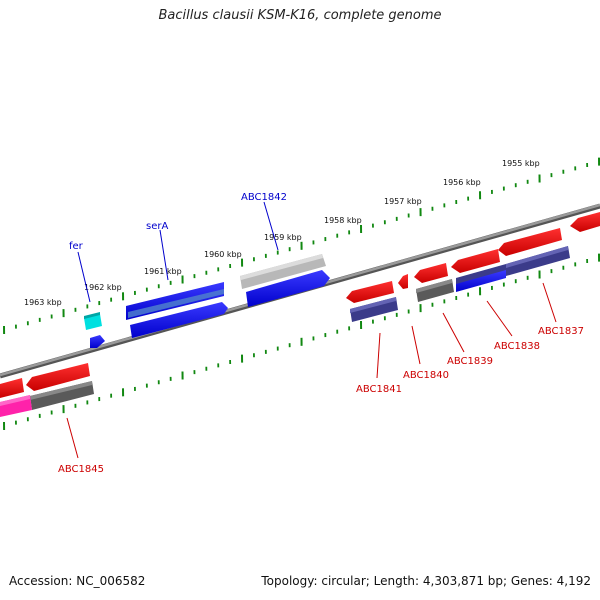 The width and height of the screenshot is (600, 600). What do you see at coordinates (521, 163) in the screenshot?
I see `scale-label-1955: 1955 kbp` at bounding box center [521, 163].